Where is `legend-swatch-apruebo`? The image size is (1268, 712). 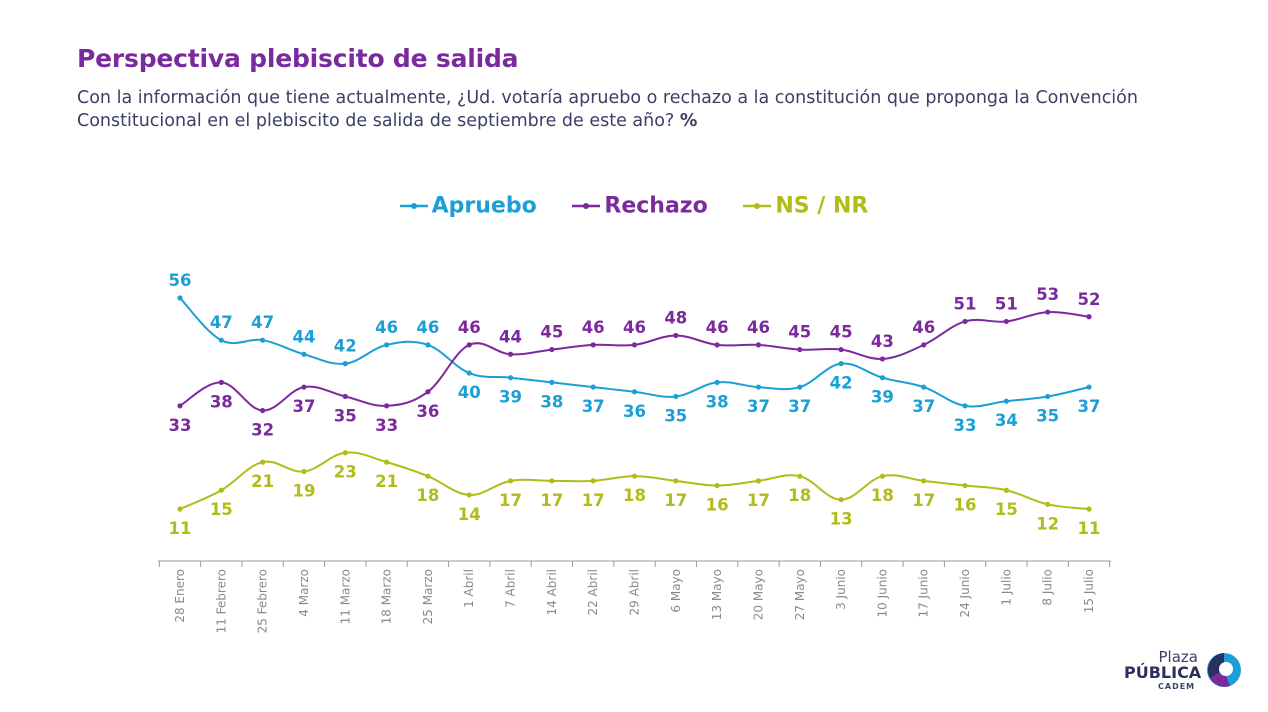
legend-swatch-apruebo is located at coordinates (413, 206).